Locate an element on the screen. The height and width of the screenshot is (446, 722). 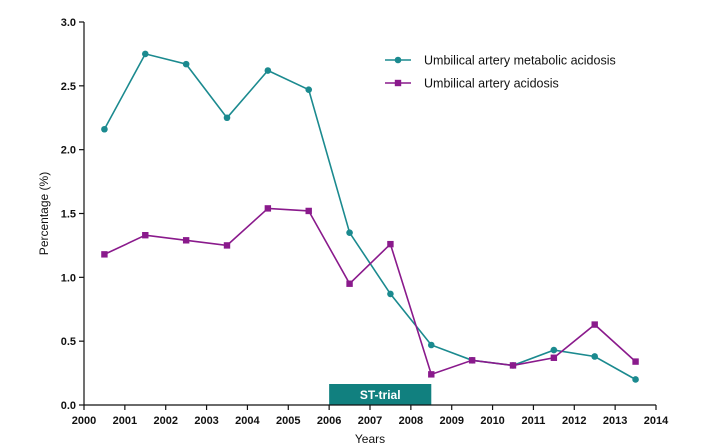
x-tick-label: 2002 is located at coordinates (165, 421).